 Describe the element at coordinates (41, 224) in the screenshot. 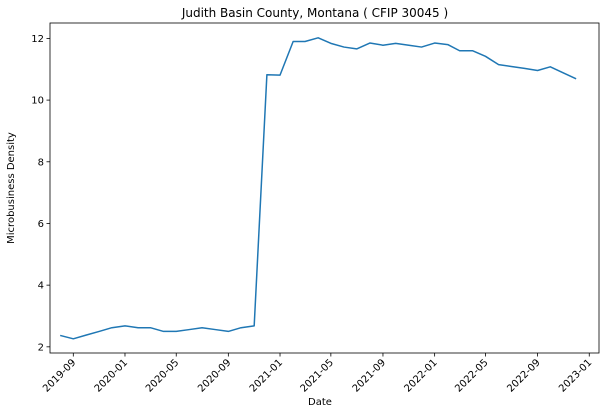

I see `y-tick-label: 6` at that location.